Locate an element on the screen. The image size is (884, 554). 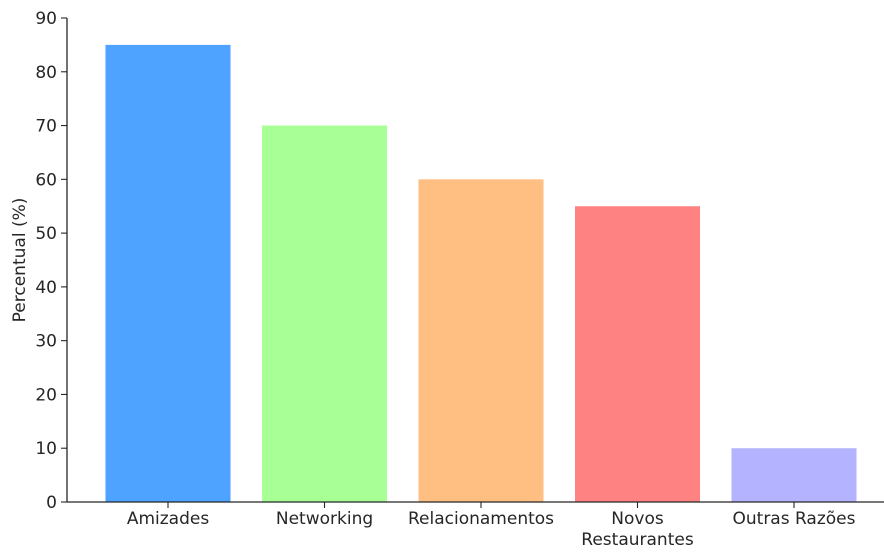
x-tick-label-line: Novos is located at coordinates (637, 519).